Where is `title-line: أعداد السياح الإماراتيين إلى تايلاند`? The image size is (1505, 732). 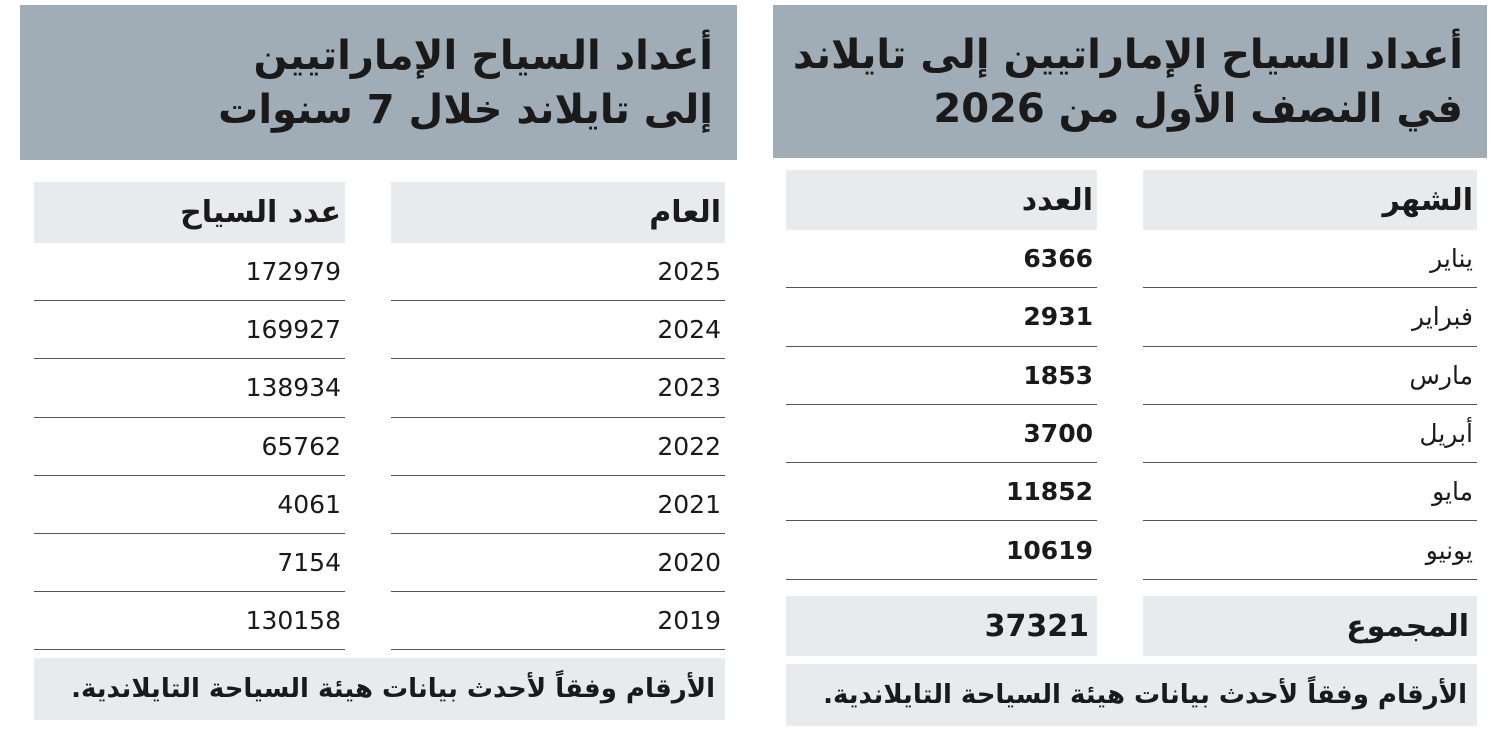
title-line: أعداد السياح الإماراتيين إلى تايلاند is located at coordinates (1127, 54).